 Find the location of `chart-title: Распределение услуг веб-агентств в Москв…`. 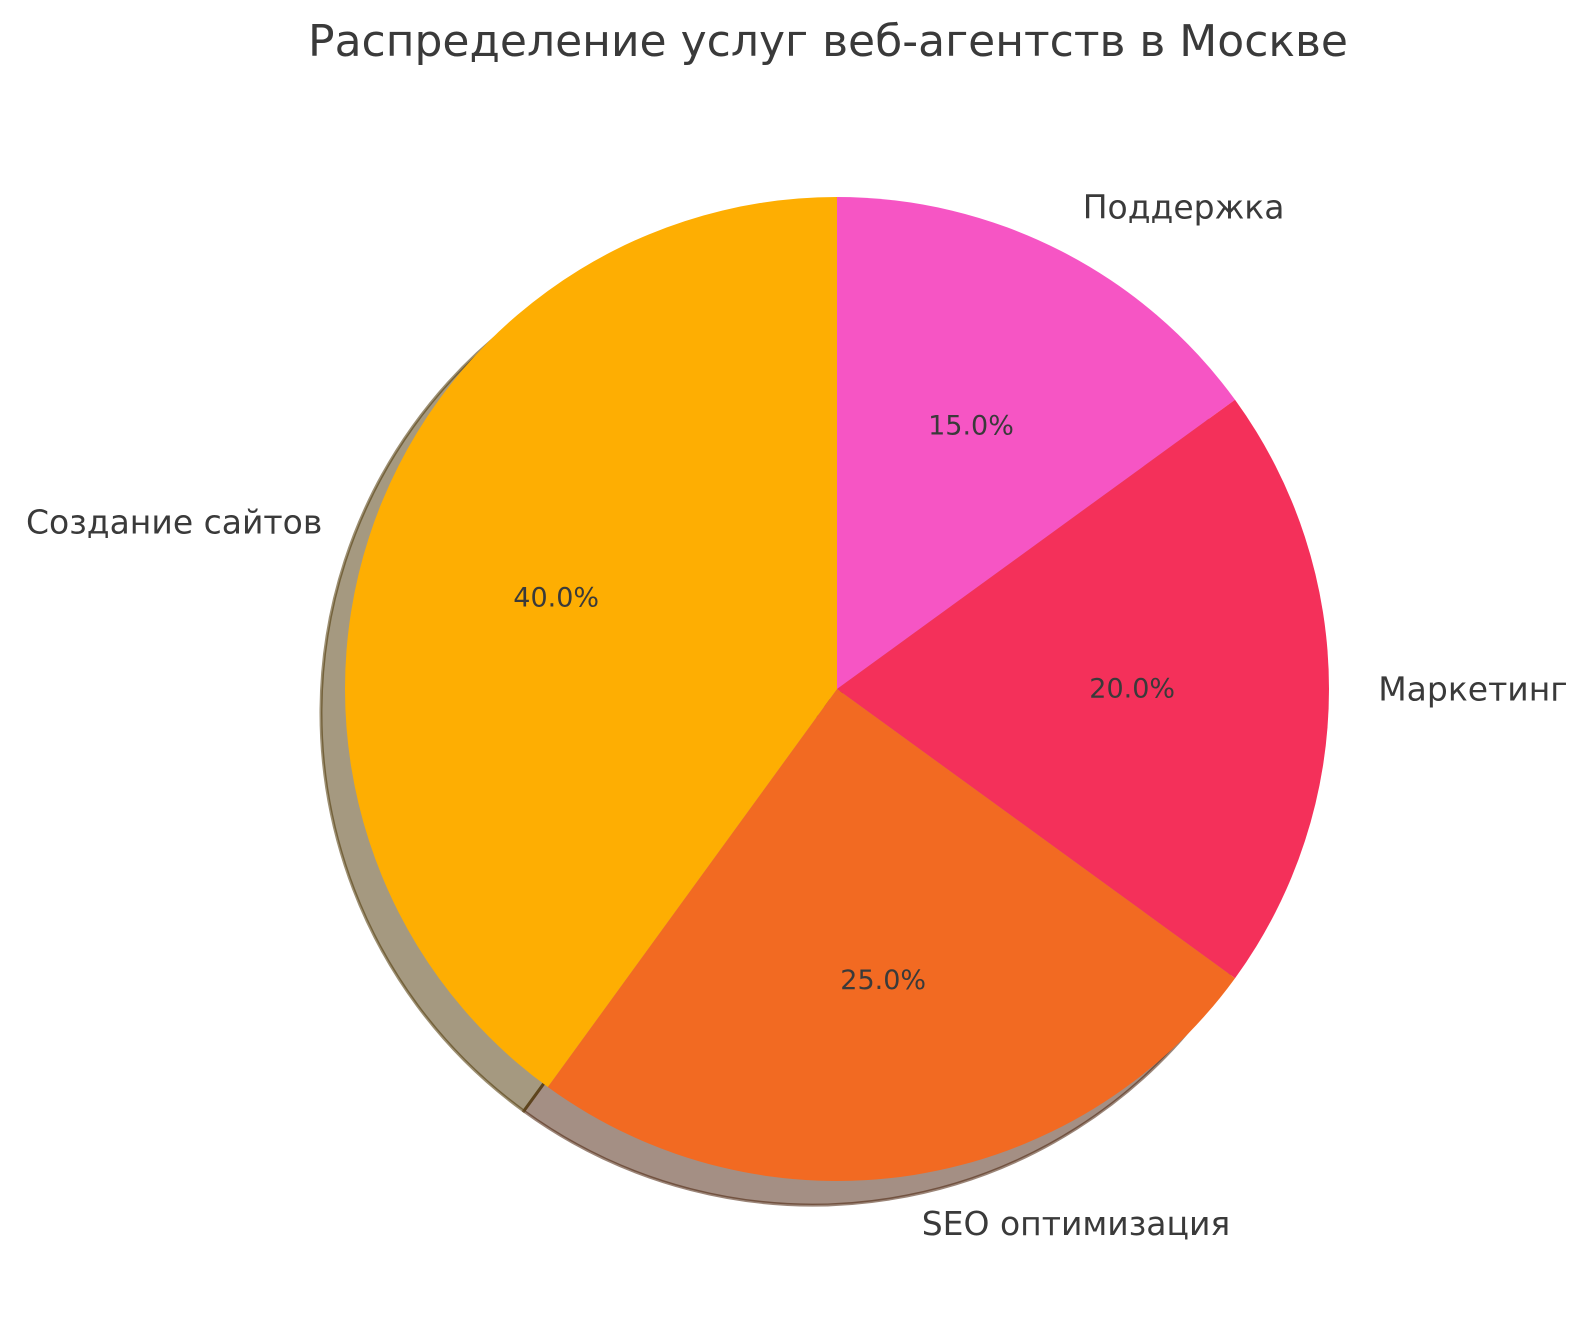

chart-title: Распределение услуг веб-агентств в Москв… is located at coordinates (828, 41).